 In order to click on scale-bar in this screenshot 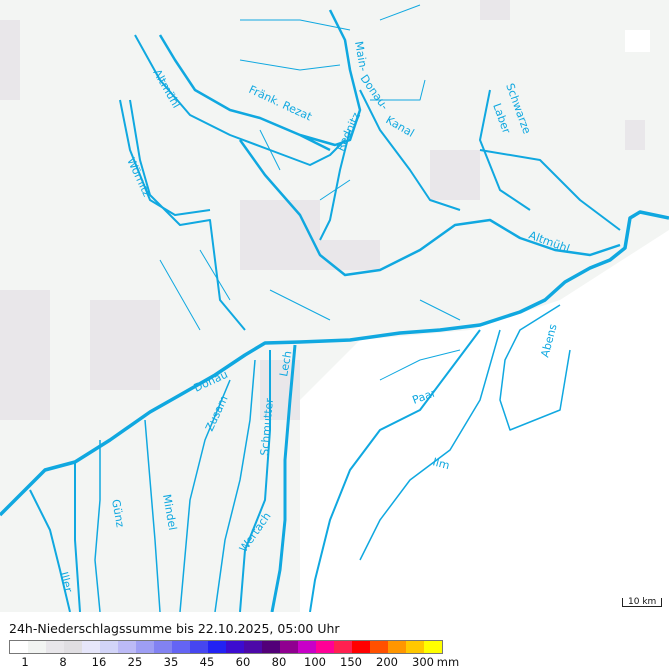, I will do `click(642, 602)`.